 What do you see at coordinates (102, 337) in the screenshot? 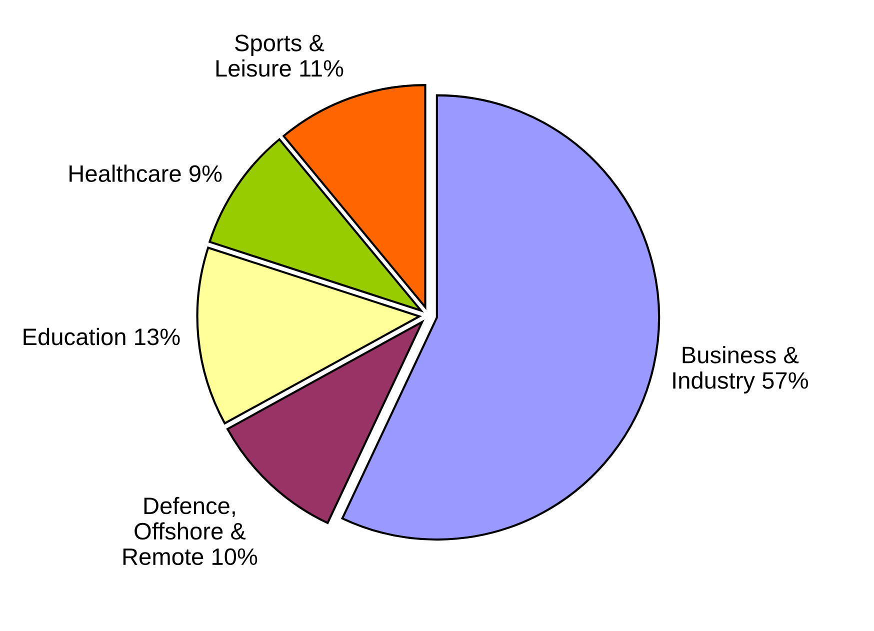
I see `slice-label: Education 13%` at bounding box center [102, 337].